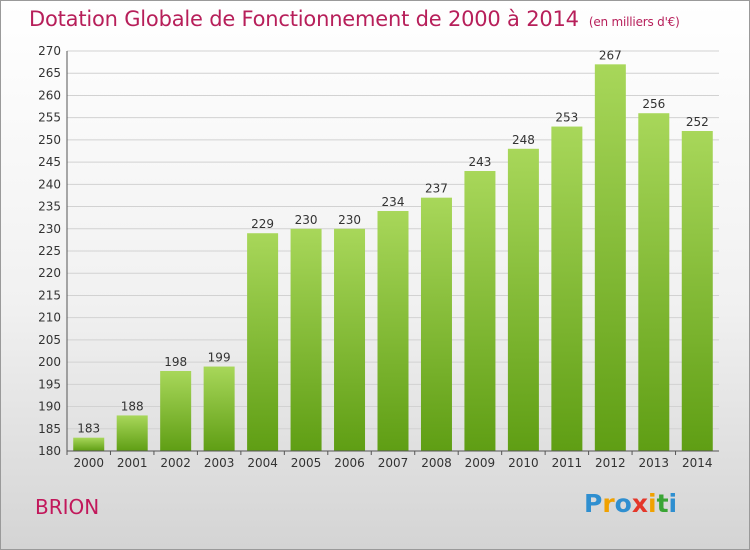  I want to click on y-tick-label: 210, so click(49, 318).